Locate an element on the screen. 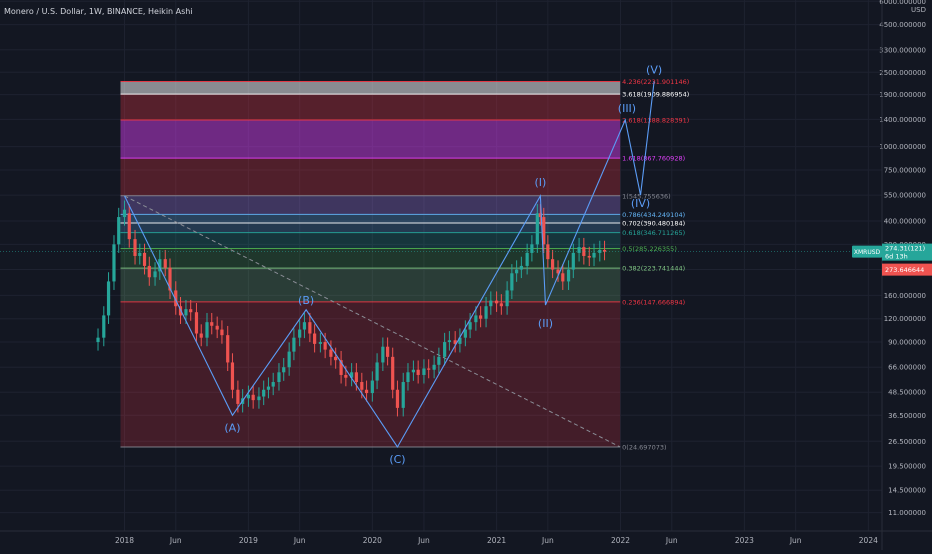 This screenshot has height=554, width=932. y-tick-label: 1400.000000 is located at coordinates (902, 120).